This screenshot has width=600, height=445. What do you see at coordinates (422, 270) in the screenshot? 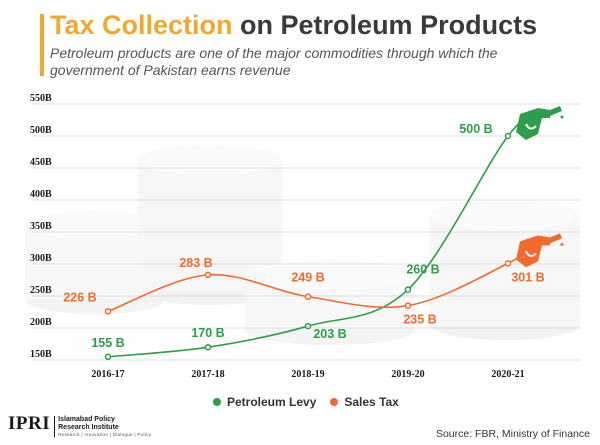
I see `data-label-petroleum-levy: 260 B` at bounding box center [422, 270].